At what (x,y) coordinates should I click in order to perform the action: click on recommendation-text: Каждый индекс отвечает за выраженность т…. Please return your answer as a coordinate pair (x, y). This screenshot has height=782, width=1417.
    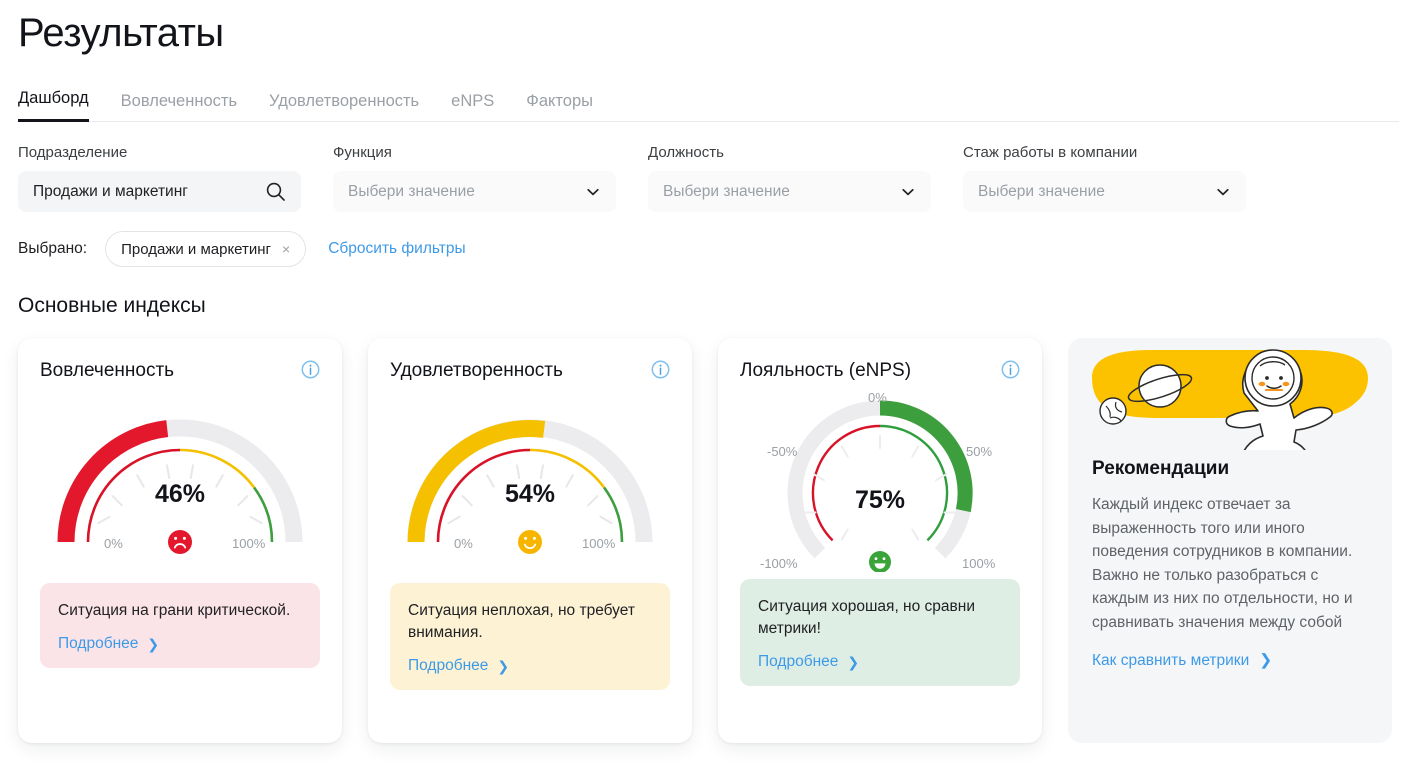
    Looking at the image, I should click on (1222, 563).